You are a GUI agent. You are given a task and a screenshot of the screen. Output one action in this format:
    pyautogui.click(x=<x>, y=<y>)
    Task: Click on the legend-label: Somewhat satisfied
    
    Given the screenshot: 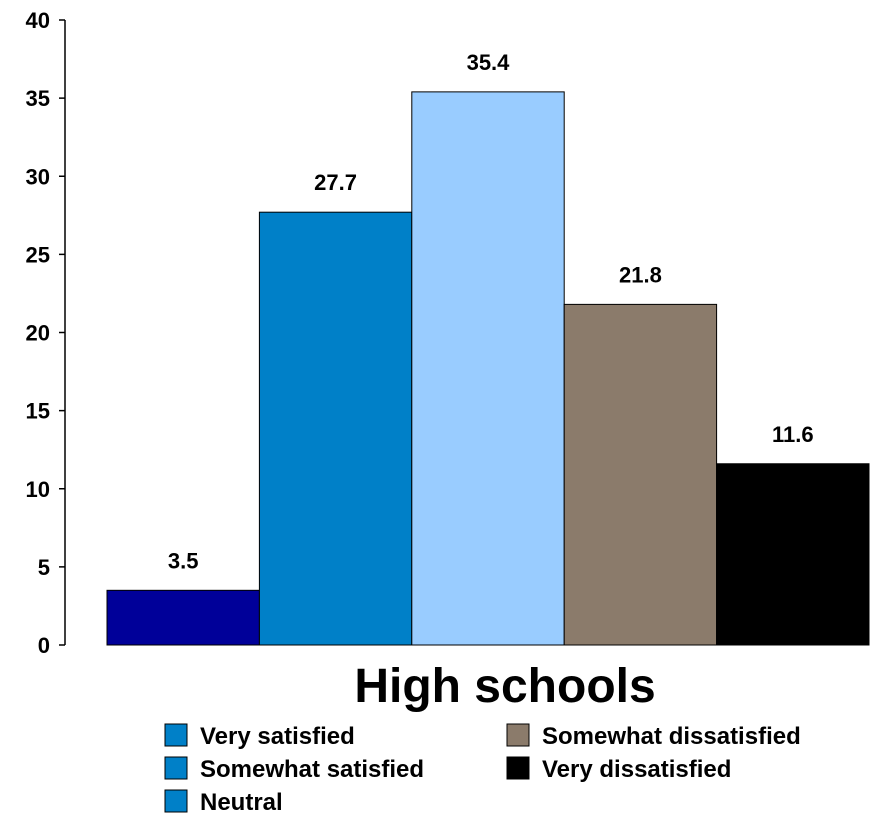 What is the action you would take?
    pyautogui.click(x=312, y=769)
    